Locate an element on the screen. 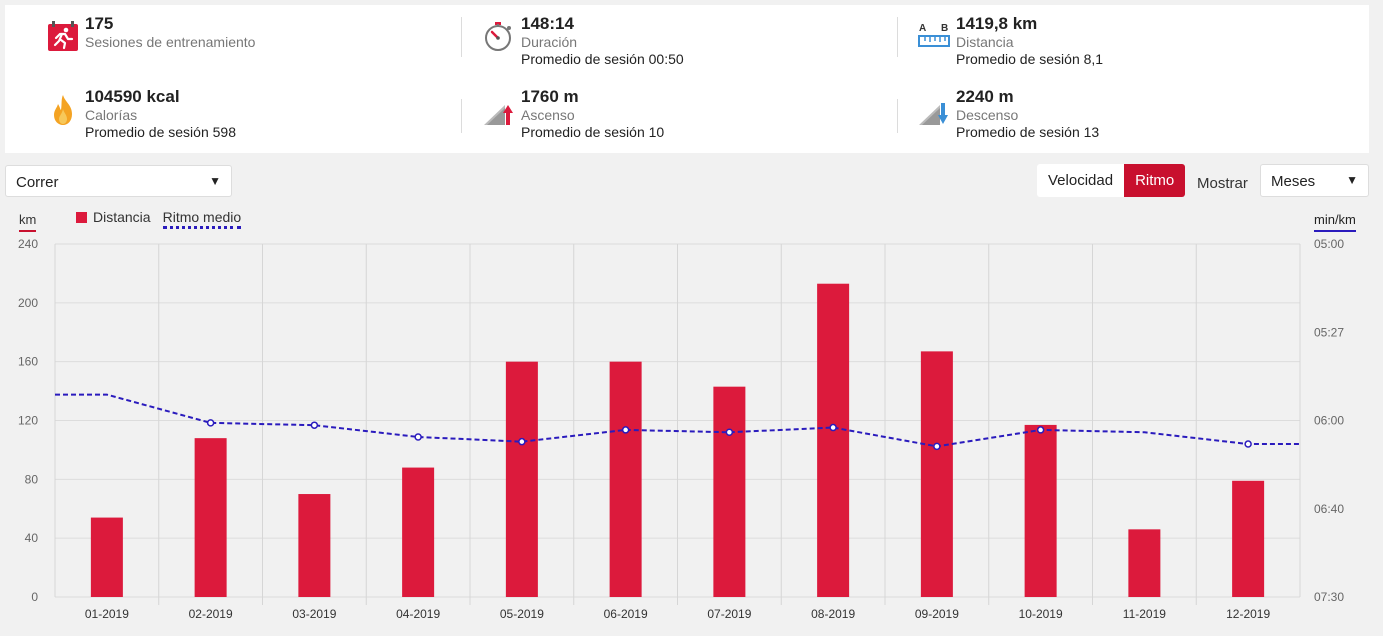  stat-label: Descenso is located at coordinates (987, 115).